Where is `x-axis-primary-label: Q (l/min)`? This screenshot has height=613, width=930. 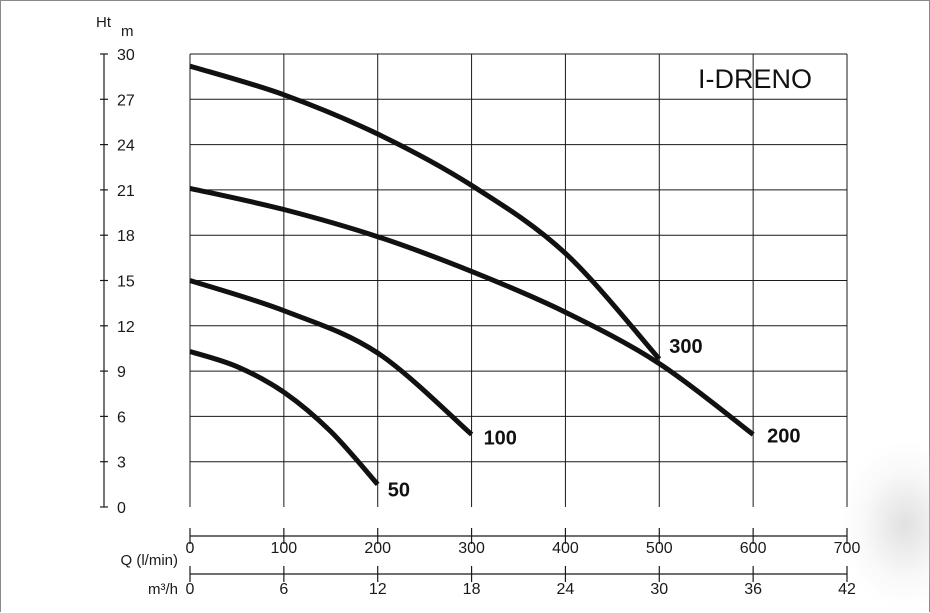 x-axis-primary-label: Q (l/min) is located at coordinates (150, 560).